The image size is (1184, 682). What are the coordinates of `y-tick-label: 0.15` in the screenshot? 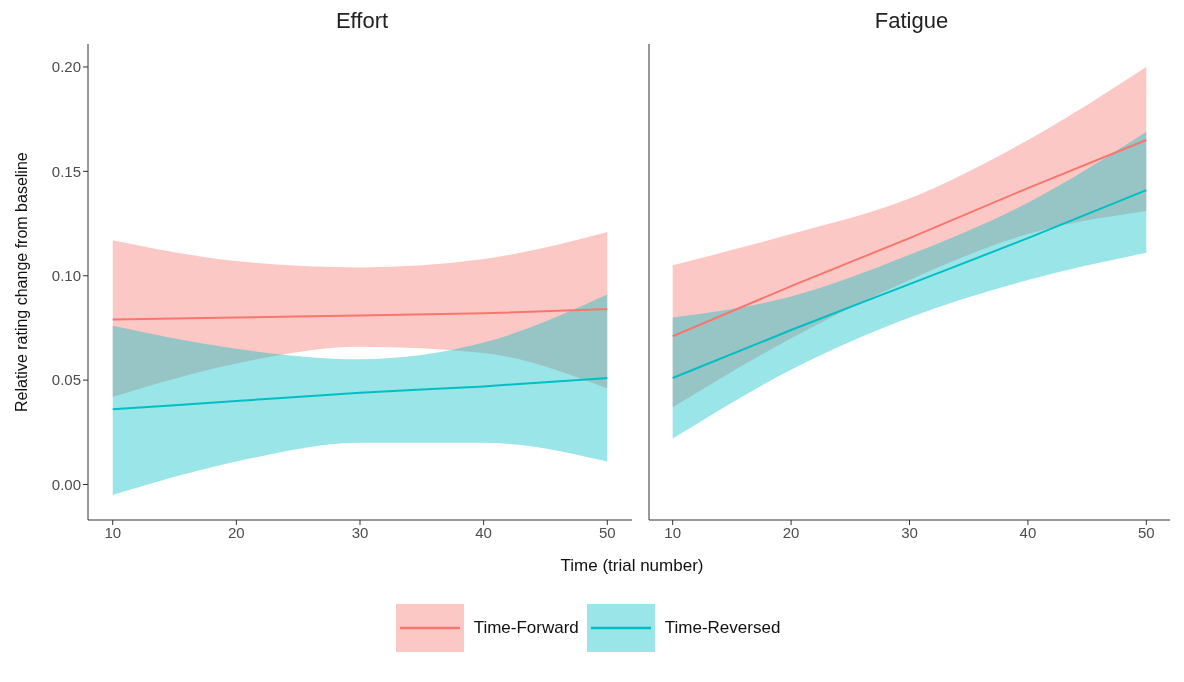 It's located at (66, 171).